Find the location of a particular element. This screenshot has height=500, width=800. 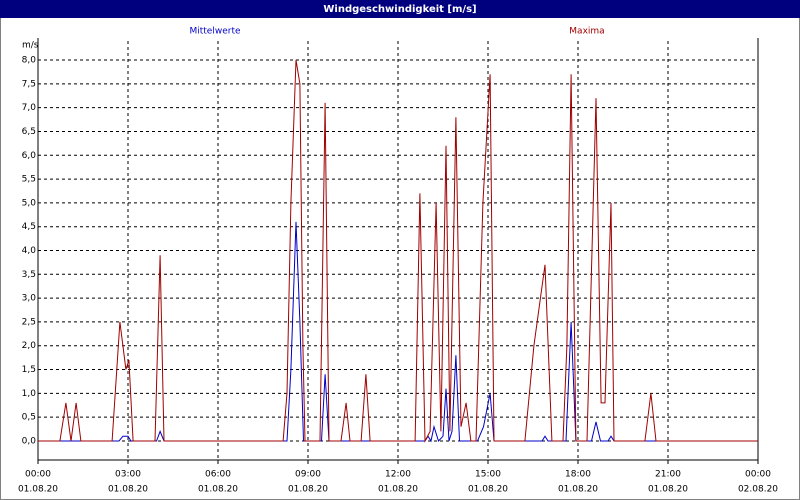

y-tick-label: 7,5 is located at coordinates (29, 84).